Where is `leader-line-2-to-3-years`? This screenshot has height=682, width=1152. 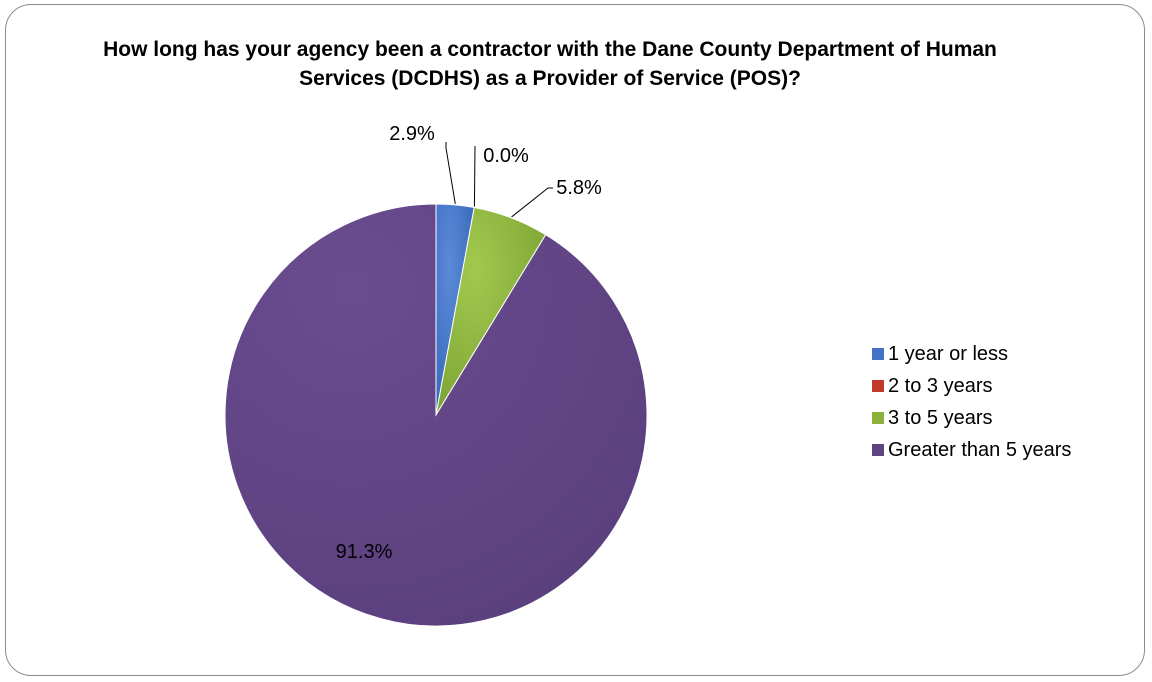 leader-line-2-to-3-years is located at coordinates (474, 176).